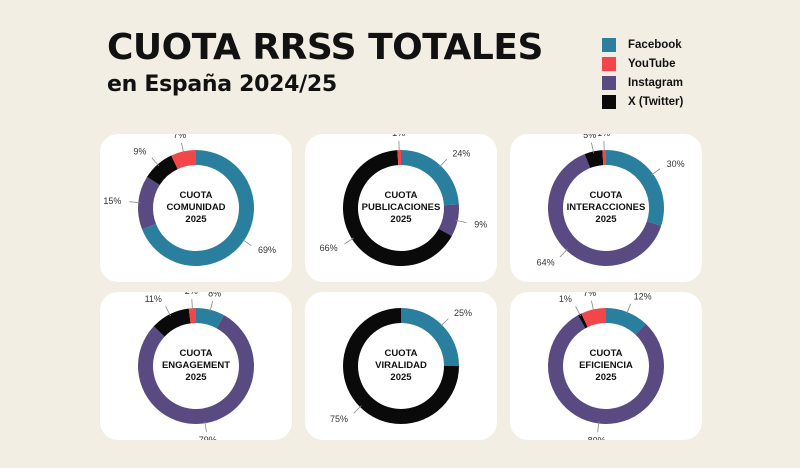  I want to click on card-cuota-comunidad: 69% 15% 9% 7% CUOTA COMUNIDAD 2025, so click(196, 208).